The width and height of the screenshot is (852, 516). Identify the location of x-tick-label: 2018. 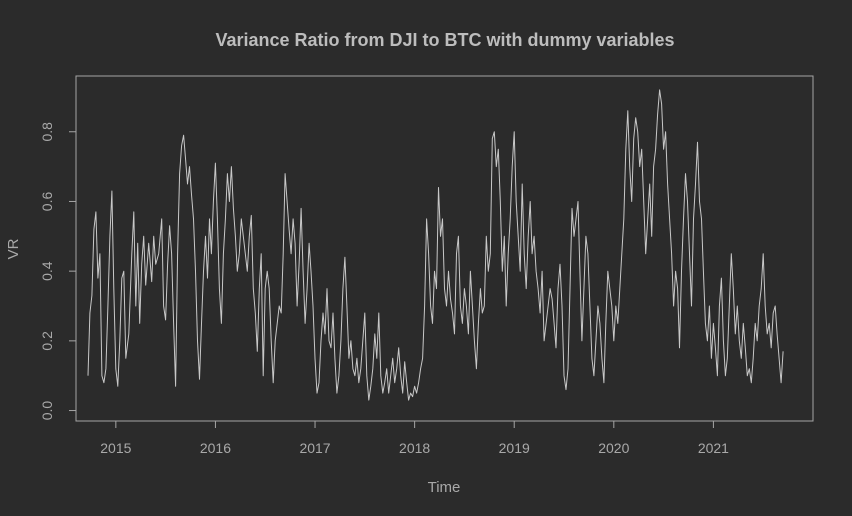
(414, 448).